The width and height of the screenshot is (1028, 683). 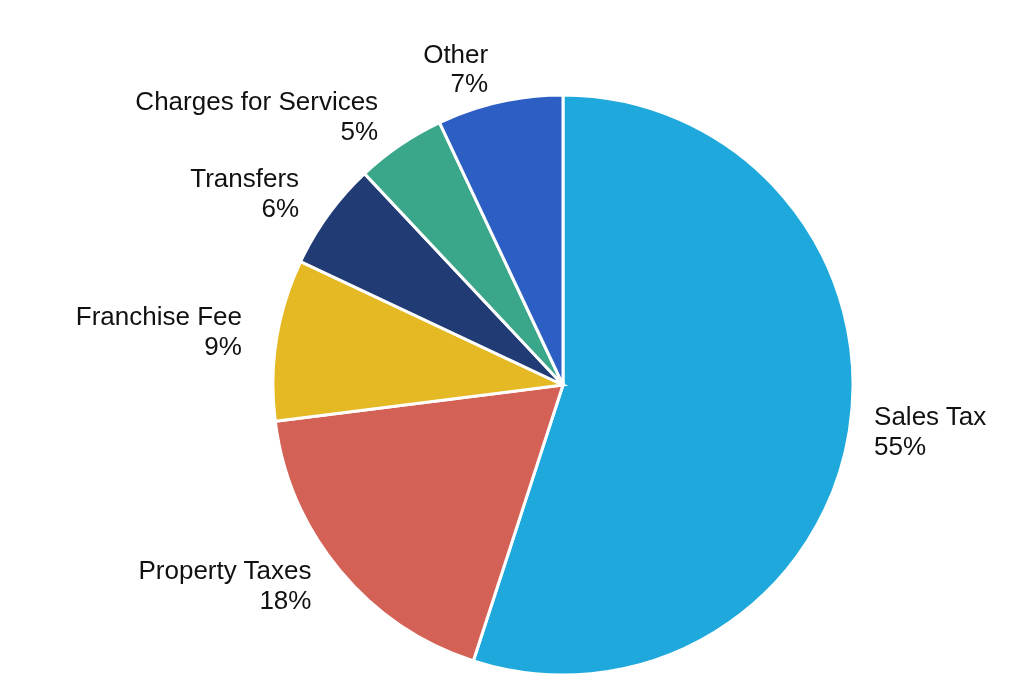 I want to click on data-label: 7%, so click(x=469, y=83).